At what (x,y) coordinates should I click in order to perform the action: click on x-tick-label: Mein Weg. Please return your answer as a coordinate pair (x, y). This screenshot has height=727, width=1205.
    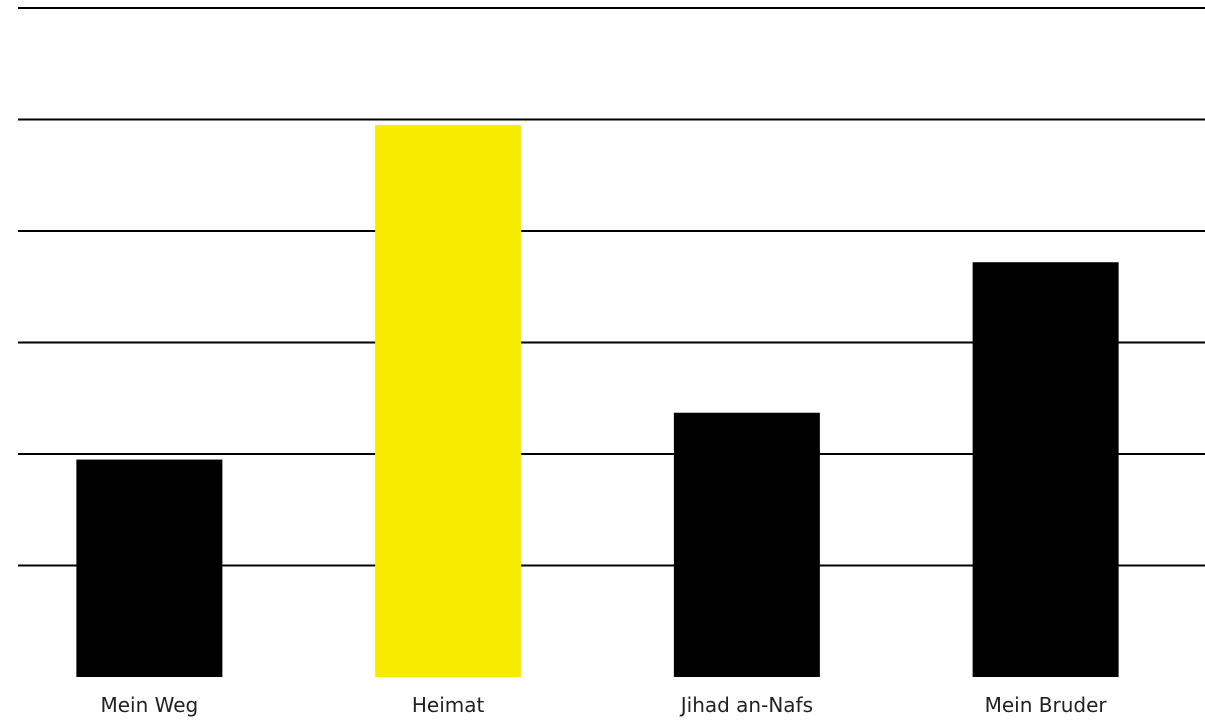
    Looking at the image, I should click on (149, 705).